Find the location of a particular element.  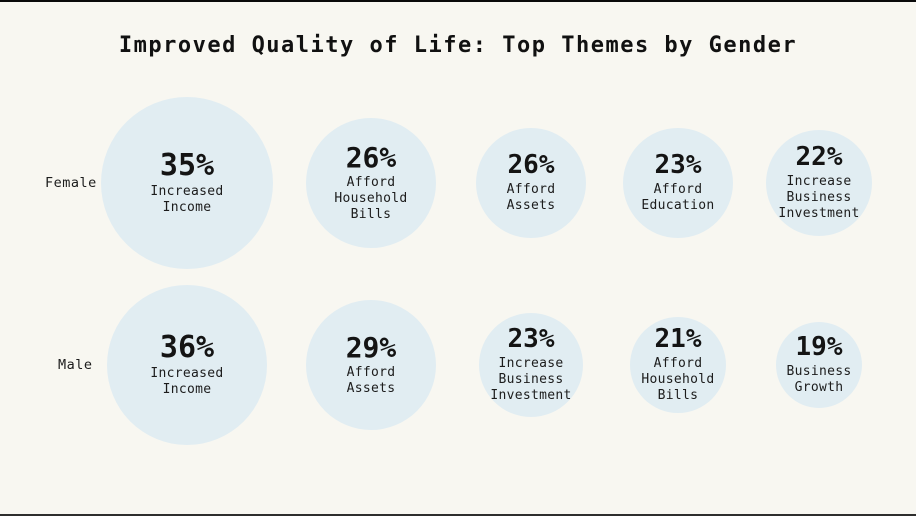

top-frame-line is located at coordinates (458, 1).